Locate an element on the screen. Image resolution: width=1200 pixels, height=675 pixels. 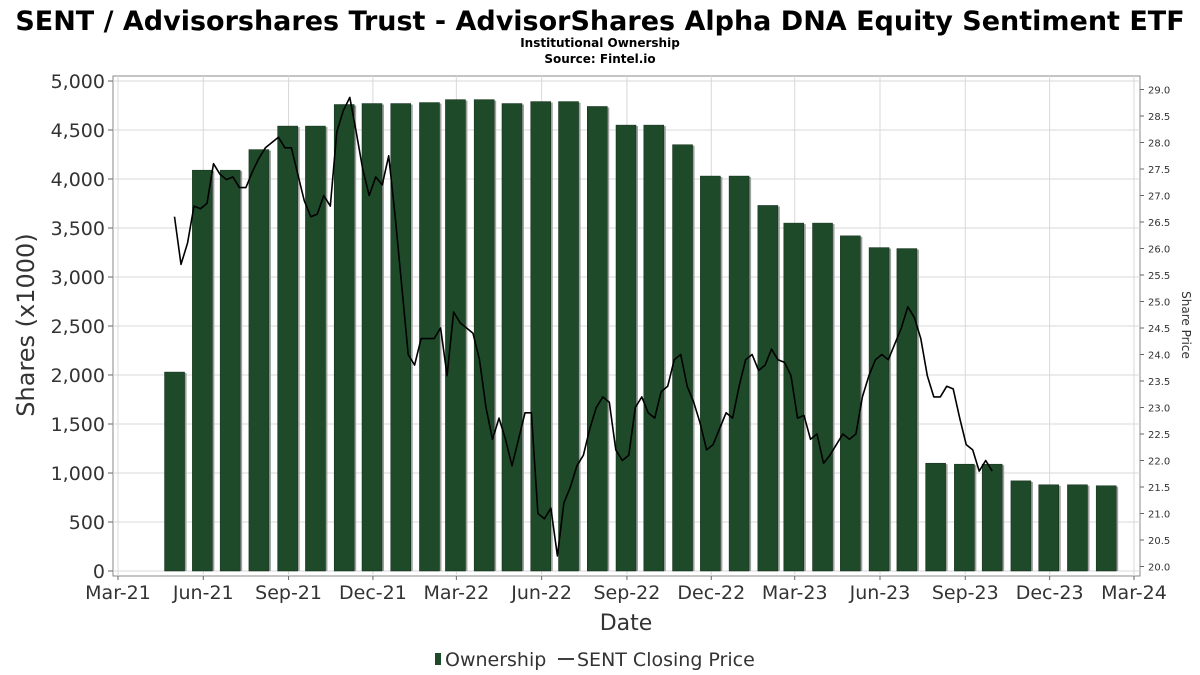
y-right-tick-label: 20.5 is located at coordinates (1159, 541).